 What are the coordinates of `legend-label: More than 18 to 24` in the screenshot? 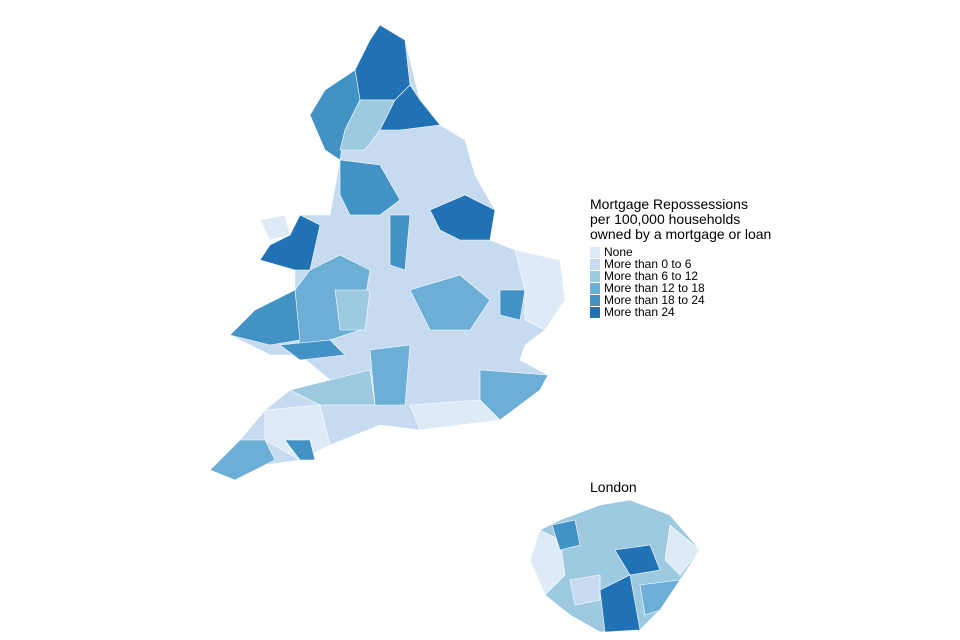 It's located at (654, 300).